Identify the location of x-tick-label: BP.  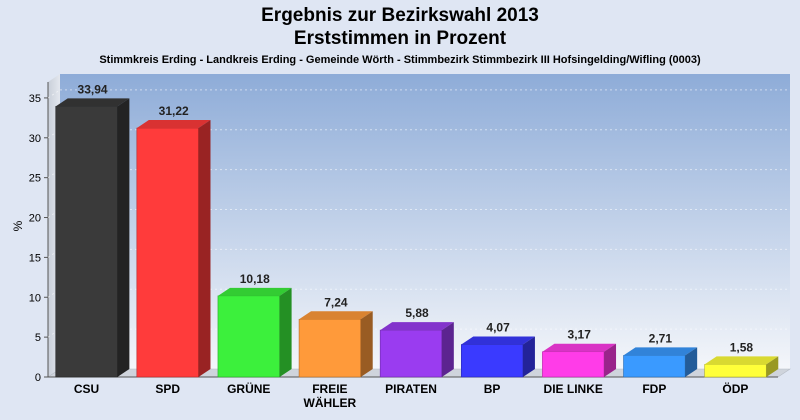
(492, 389).